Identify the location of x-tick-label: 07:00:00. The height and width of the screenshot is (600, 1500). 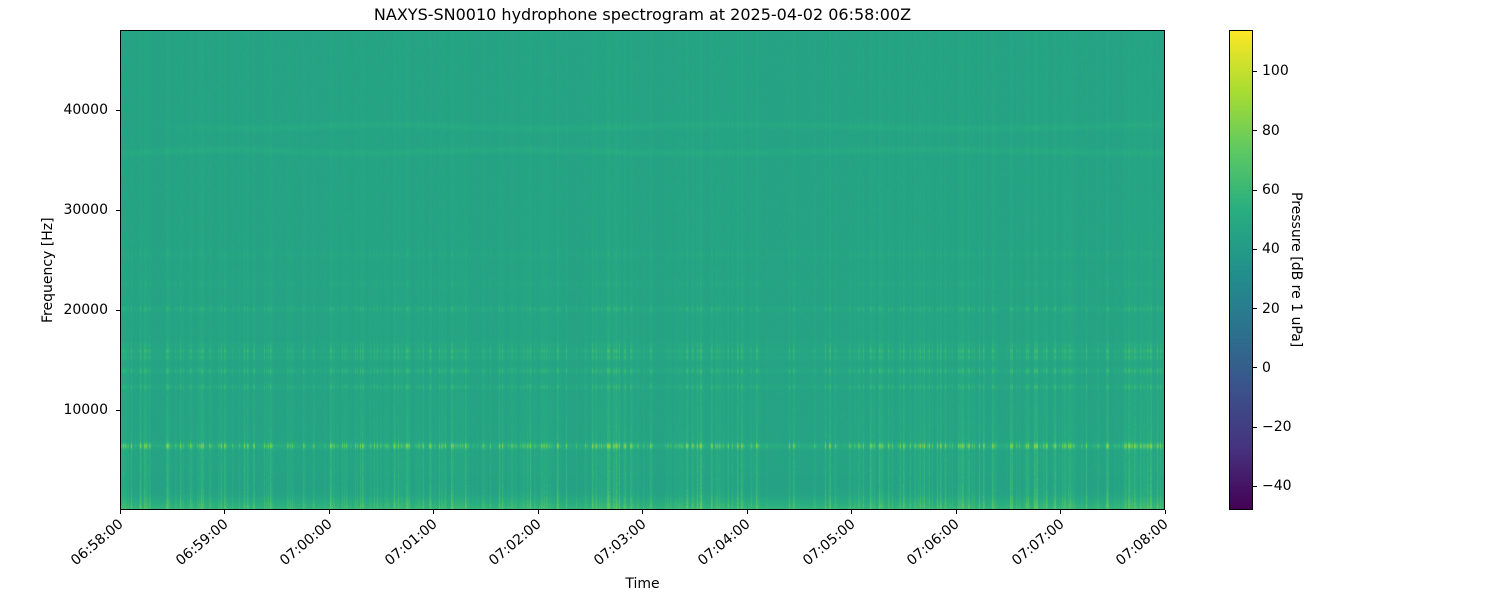
(306, 542).